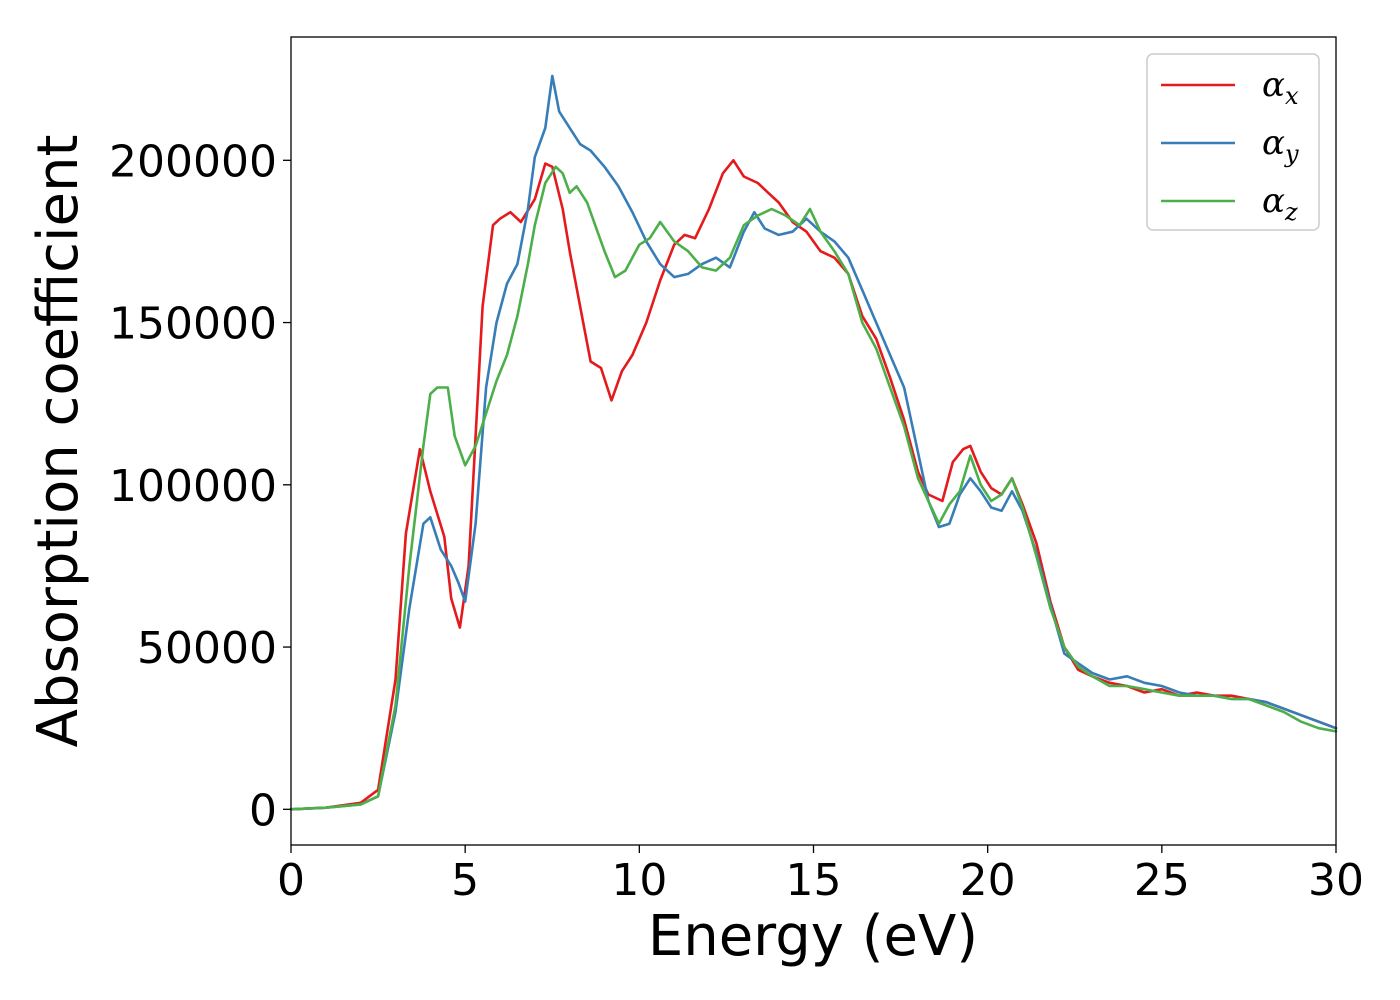  What do you see at coordinates (193, 161) in the screenshot?
I see `y-tick-label: 200000` at bounding box center [193, 161].